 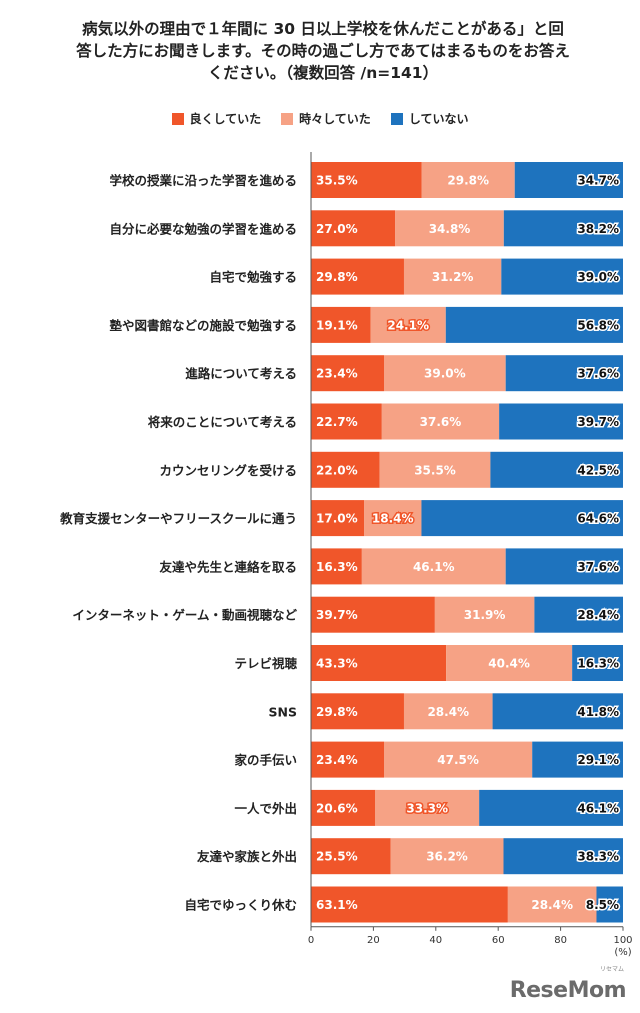 I want to click on category-label: 学校の授業に沿った学習を進める, so click(x=203, y=180).